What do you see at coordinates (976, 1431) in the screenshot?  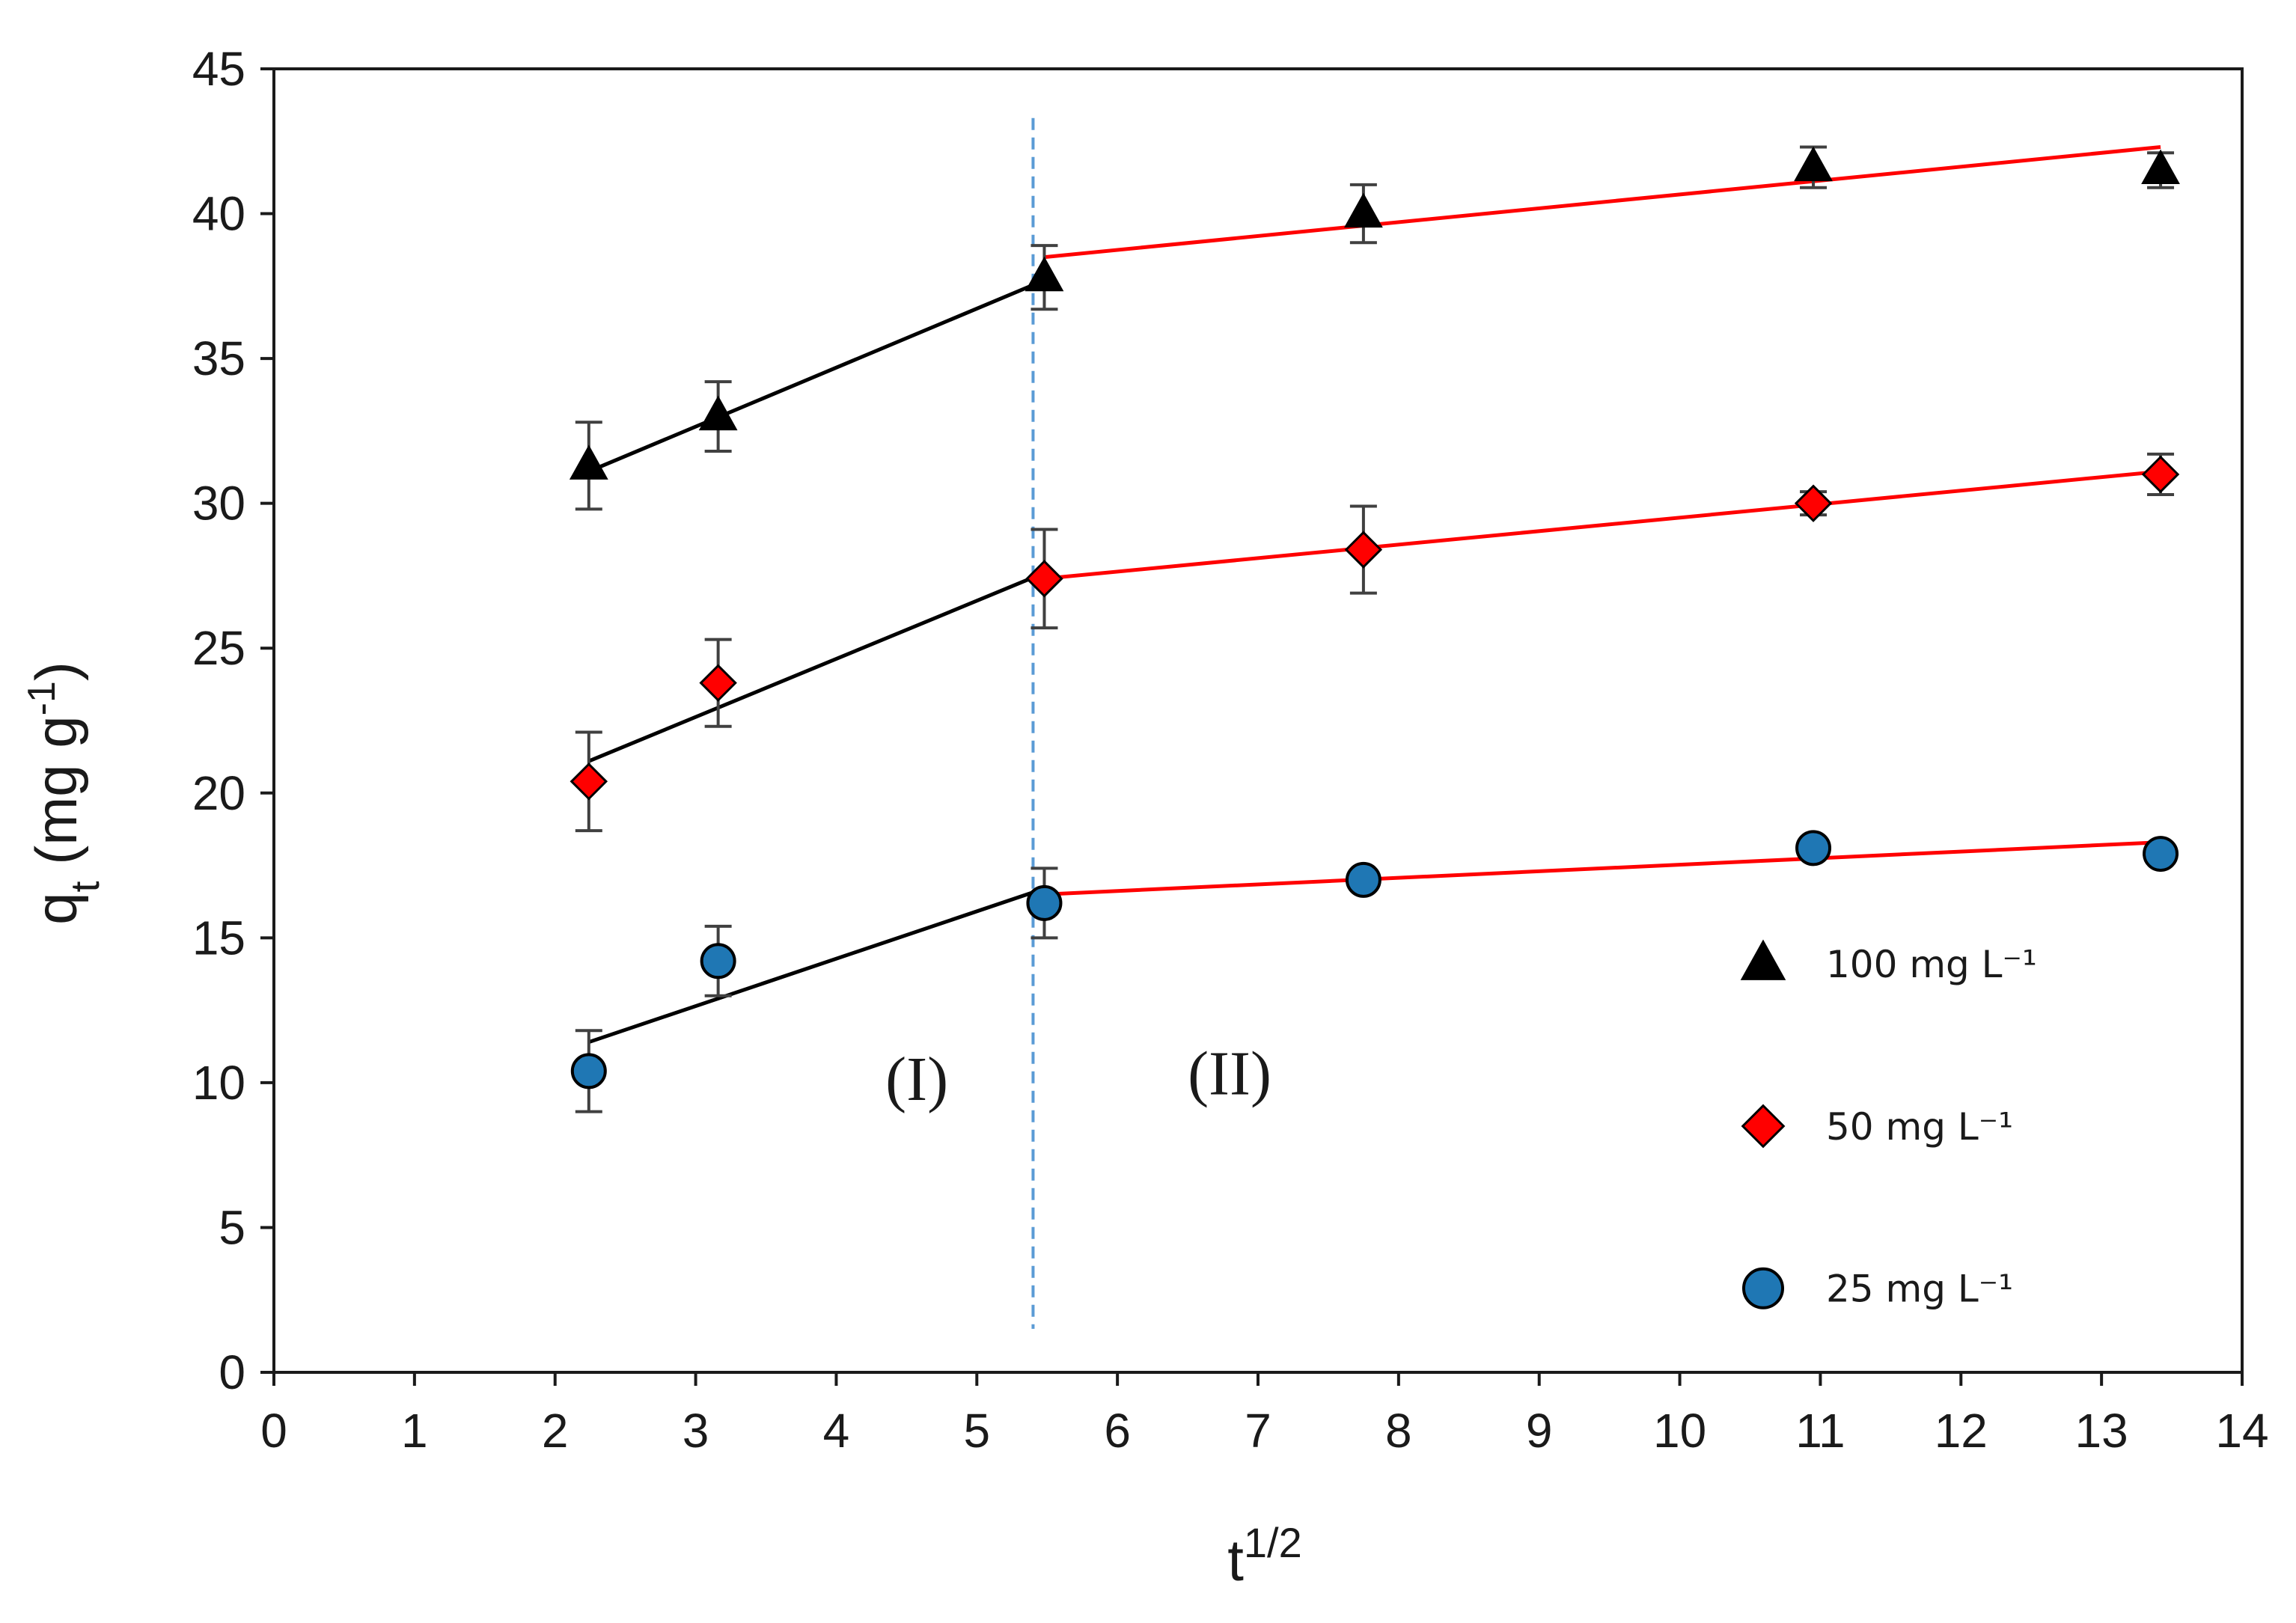 I see `x-tick-label: 5` at bounding box center [976, 1431].